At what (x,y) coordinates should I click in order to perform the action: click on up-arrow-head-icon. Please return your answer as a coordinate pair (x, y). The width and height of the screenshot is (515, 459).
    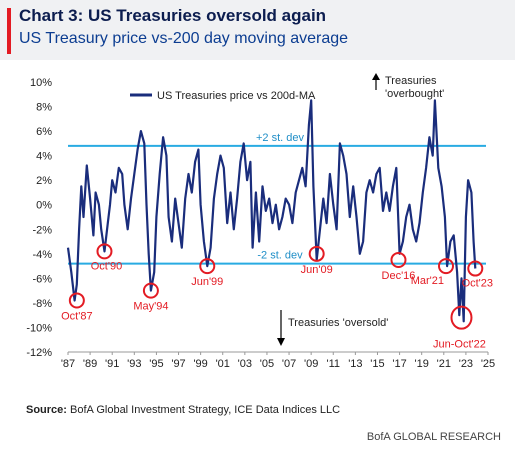
    Looking at the image, I should click on (376, 76).